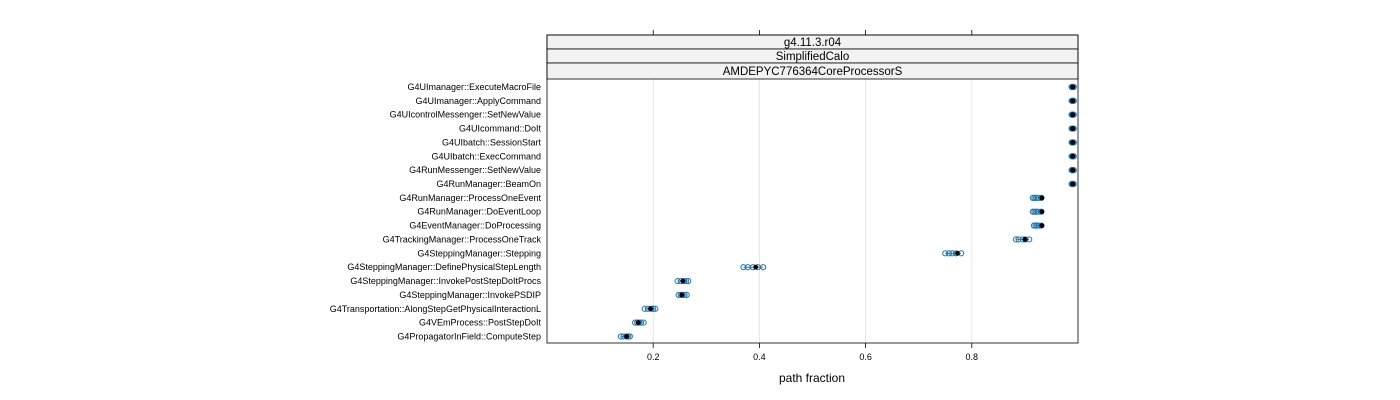 Image resolution: width=1400 pixels, height=400 pixels. Describe the element at coordinates (475, 170) in the screenshot. I see `y-category-label-6: G4RunMessenger::SetNewValue` at that location.